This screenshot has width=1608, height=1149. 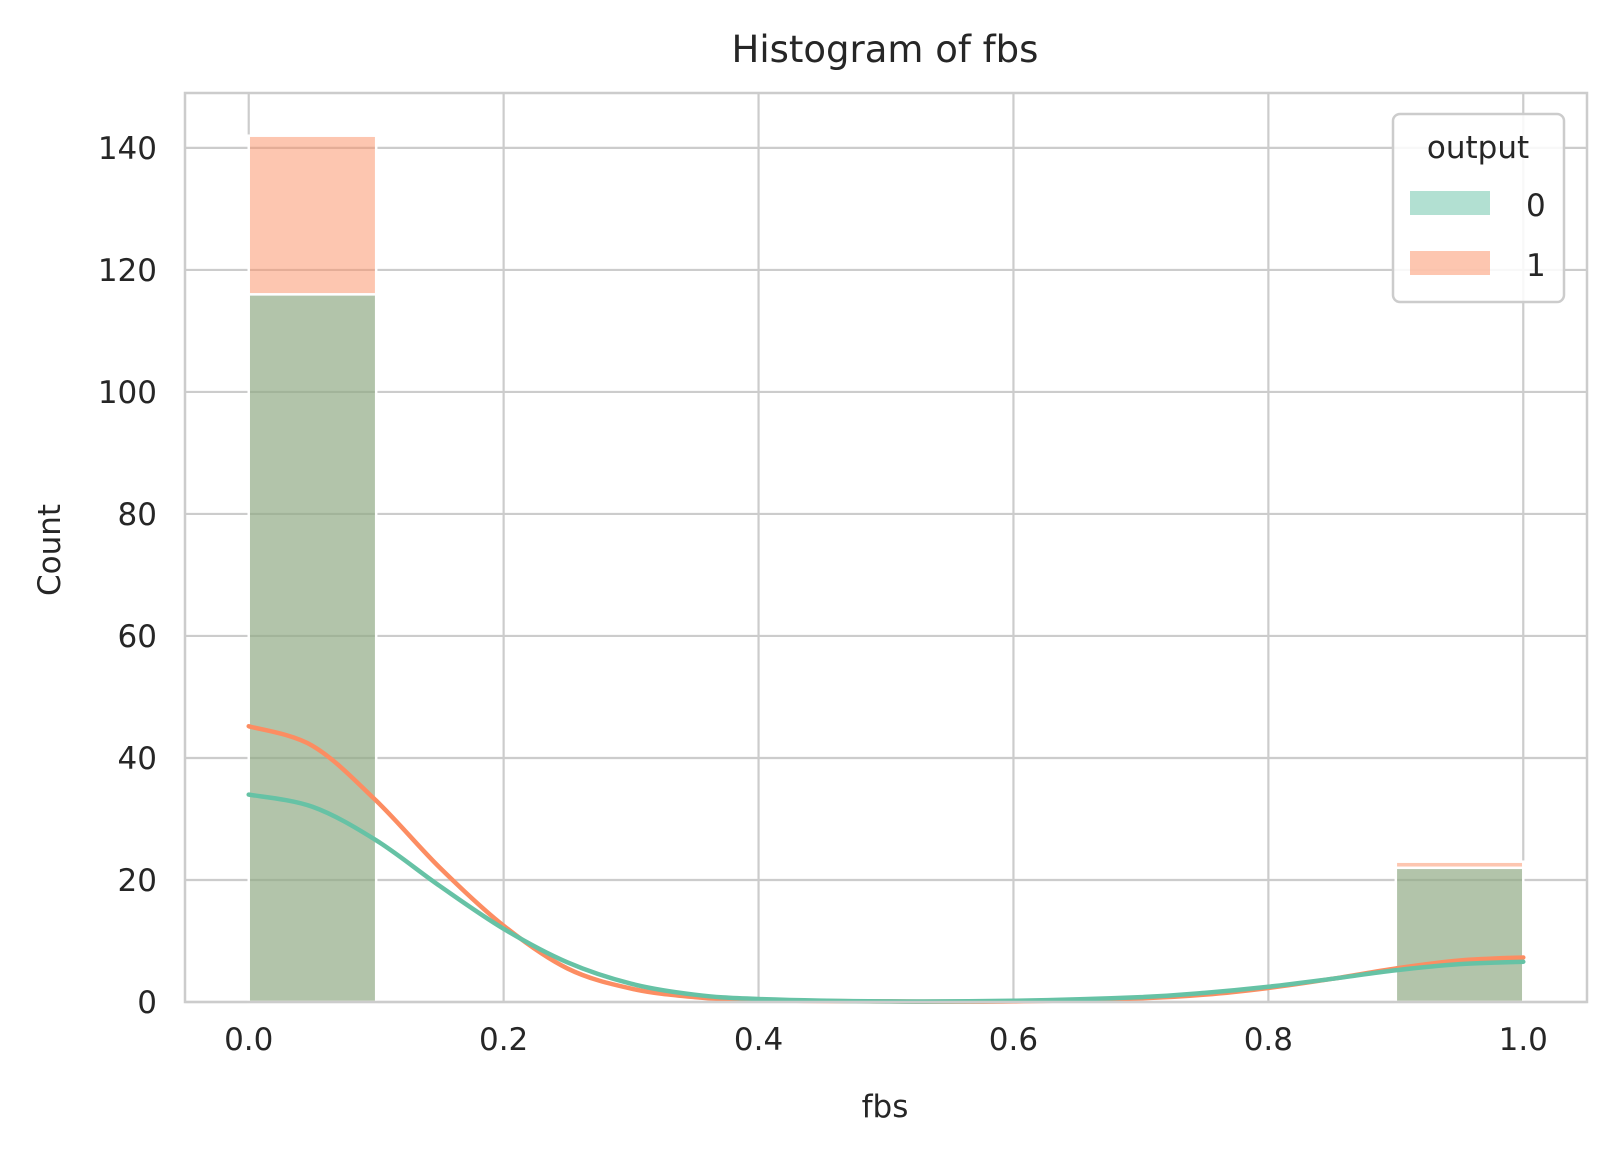 I want to click on y-tick-label: 0, so click(x=147, y=1003).